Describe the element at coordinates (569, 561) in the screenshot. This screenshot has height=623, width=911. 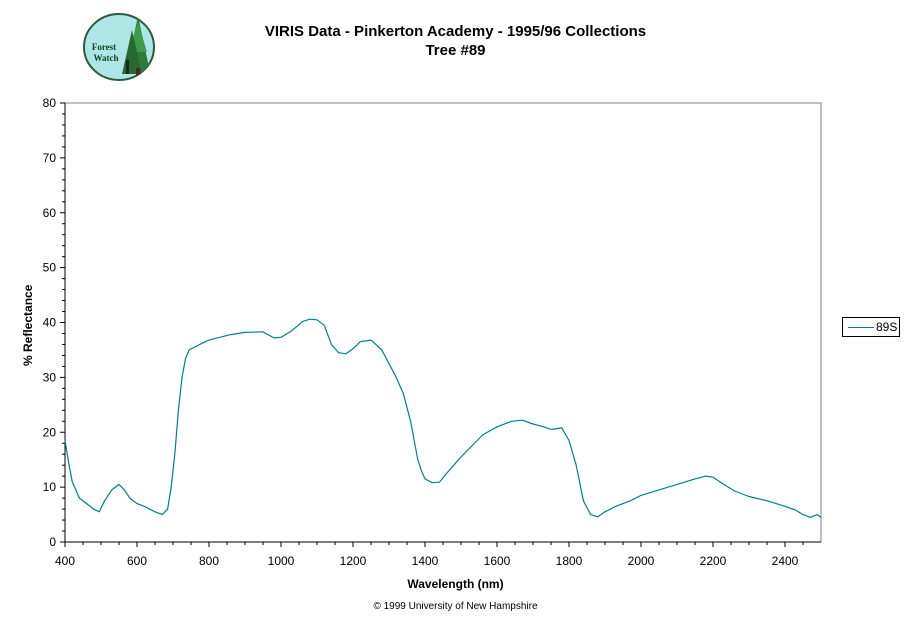
I see `x-tick-label: 1800` at that location.